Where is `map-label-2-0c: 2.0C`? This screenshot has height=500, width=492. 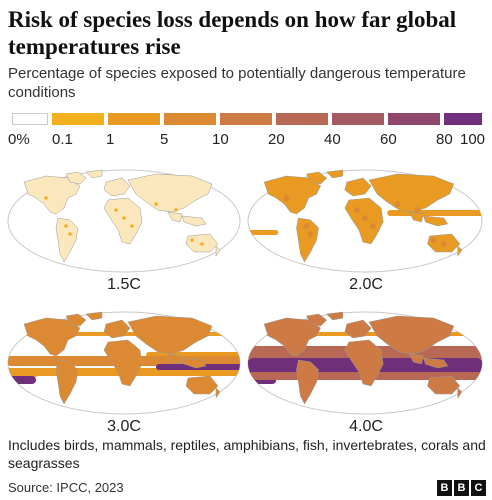
map-label-2-0c: 2.0C is located at coordinates (366, 284).